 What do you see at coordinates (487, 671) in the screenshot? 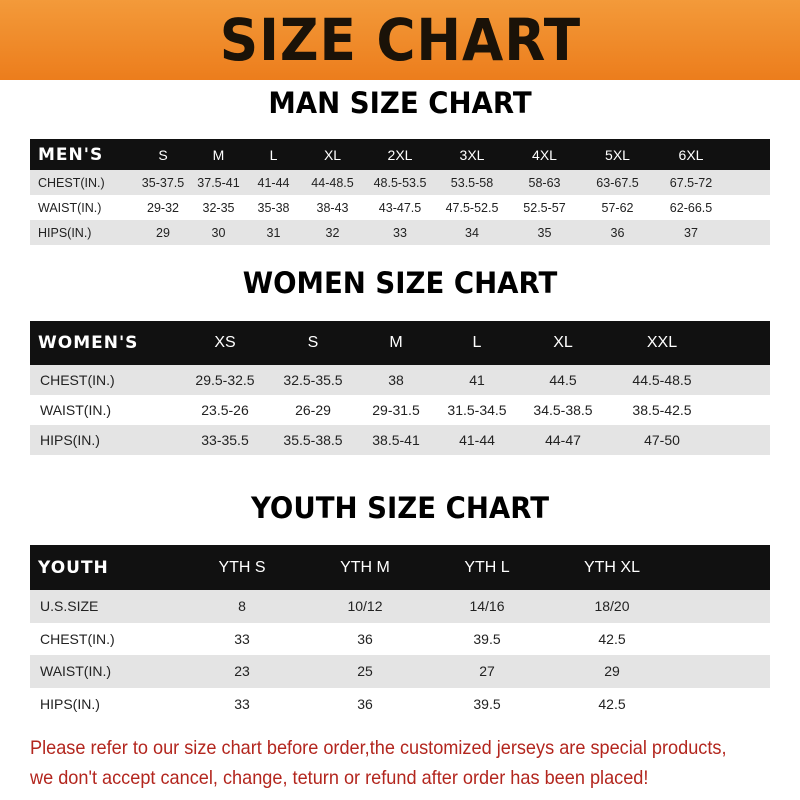
I see `table-cell: 27` at bounding box center [487, 671].